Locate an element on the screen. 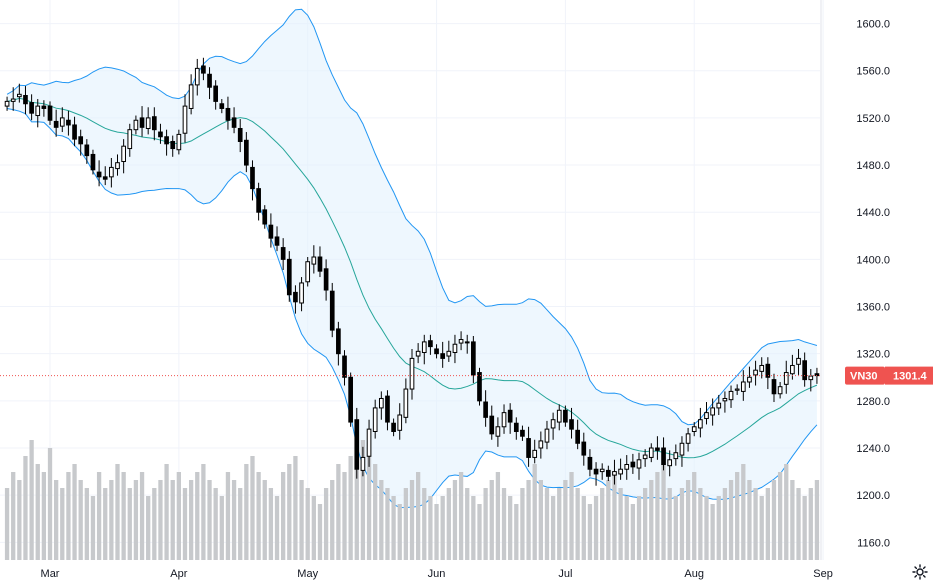 The width and height of the screenshot is (933, 585). last-price-label: 1301.4 is located at coordinates (910, 377).